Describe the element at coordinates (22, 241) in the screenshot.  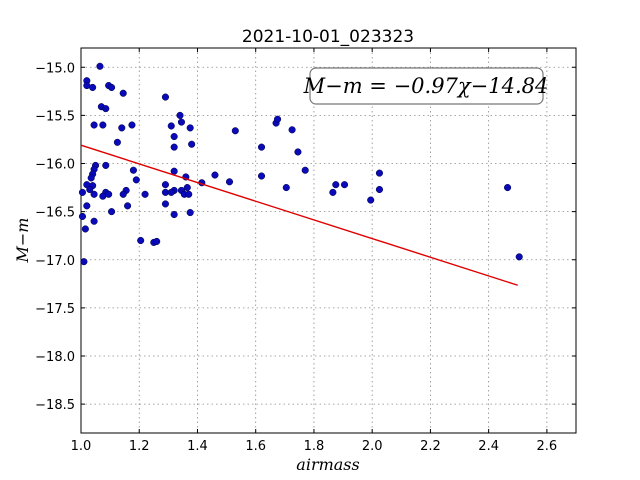
I see `y-axis-label: M−m` at that location.